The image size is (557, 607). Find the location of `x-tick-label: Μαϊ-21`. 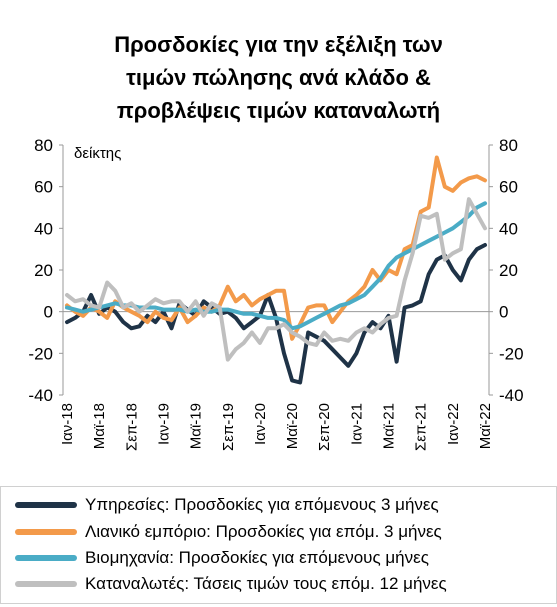

x-tick-label: Μαϊ-21 is located at coordinates (389, 426).